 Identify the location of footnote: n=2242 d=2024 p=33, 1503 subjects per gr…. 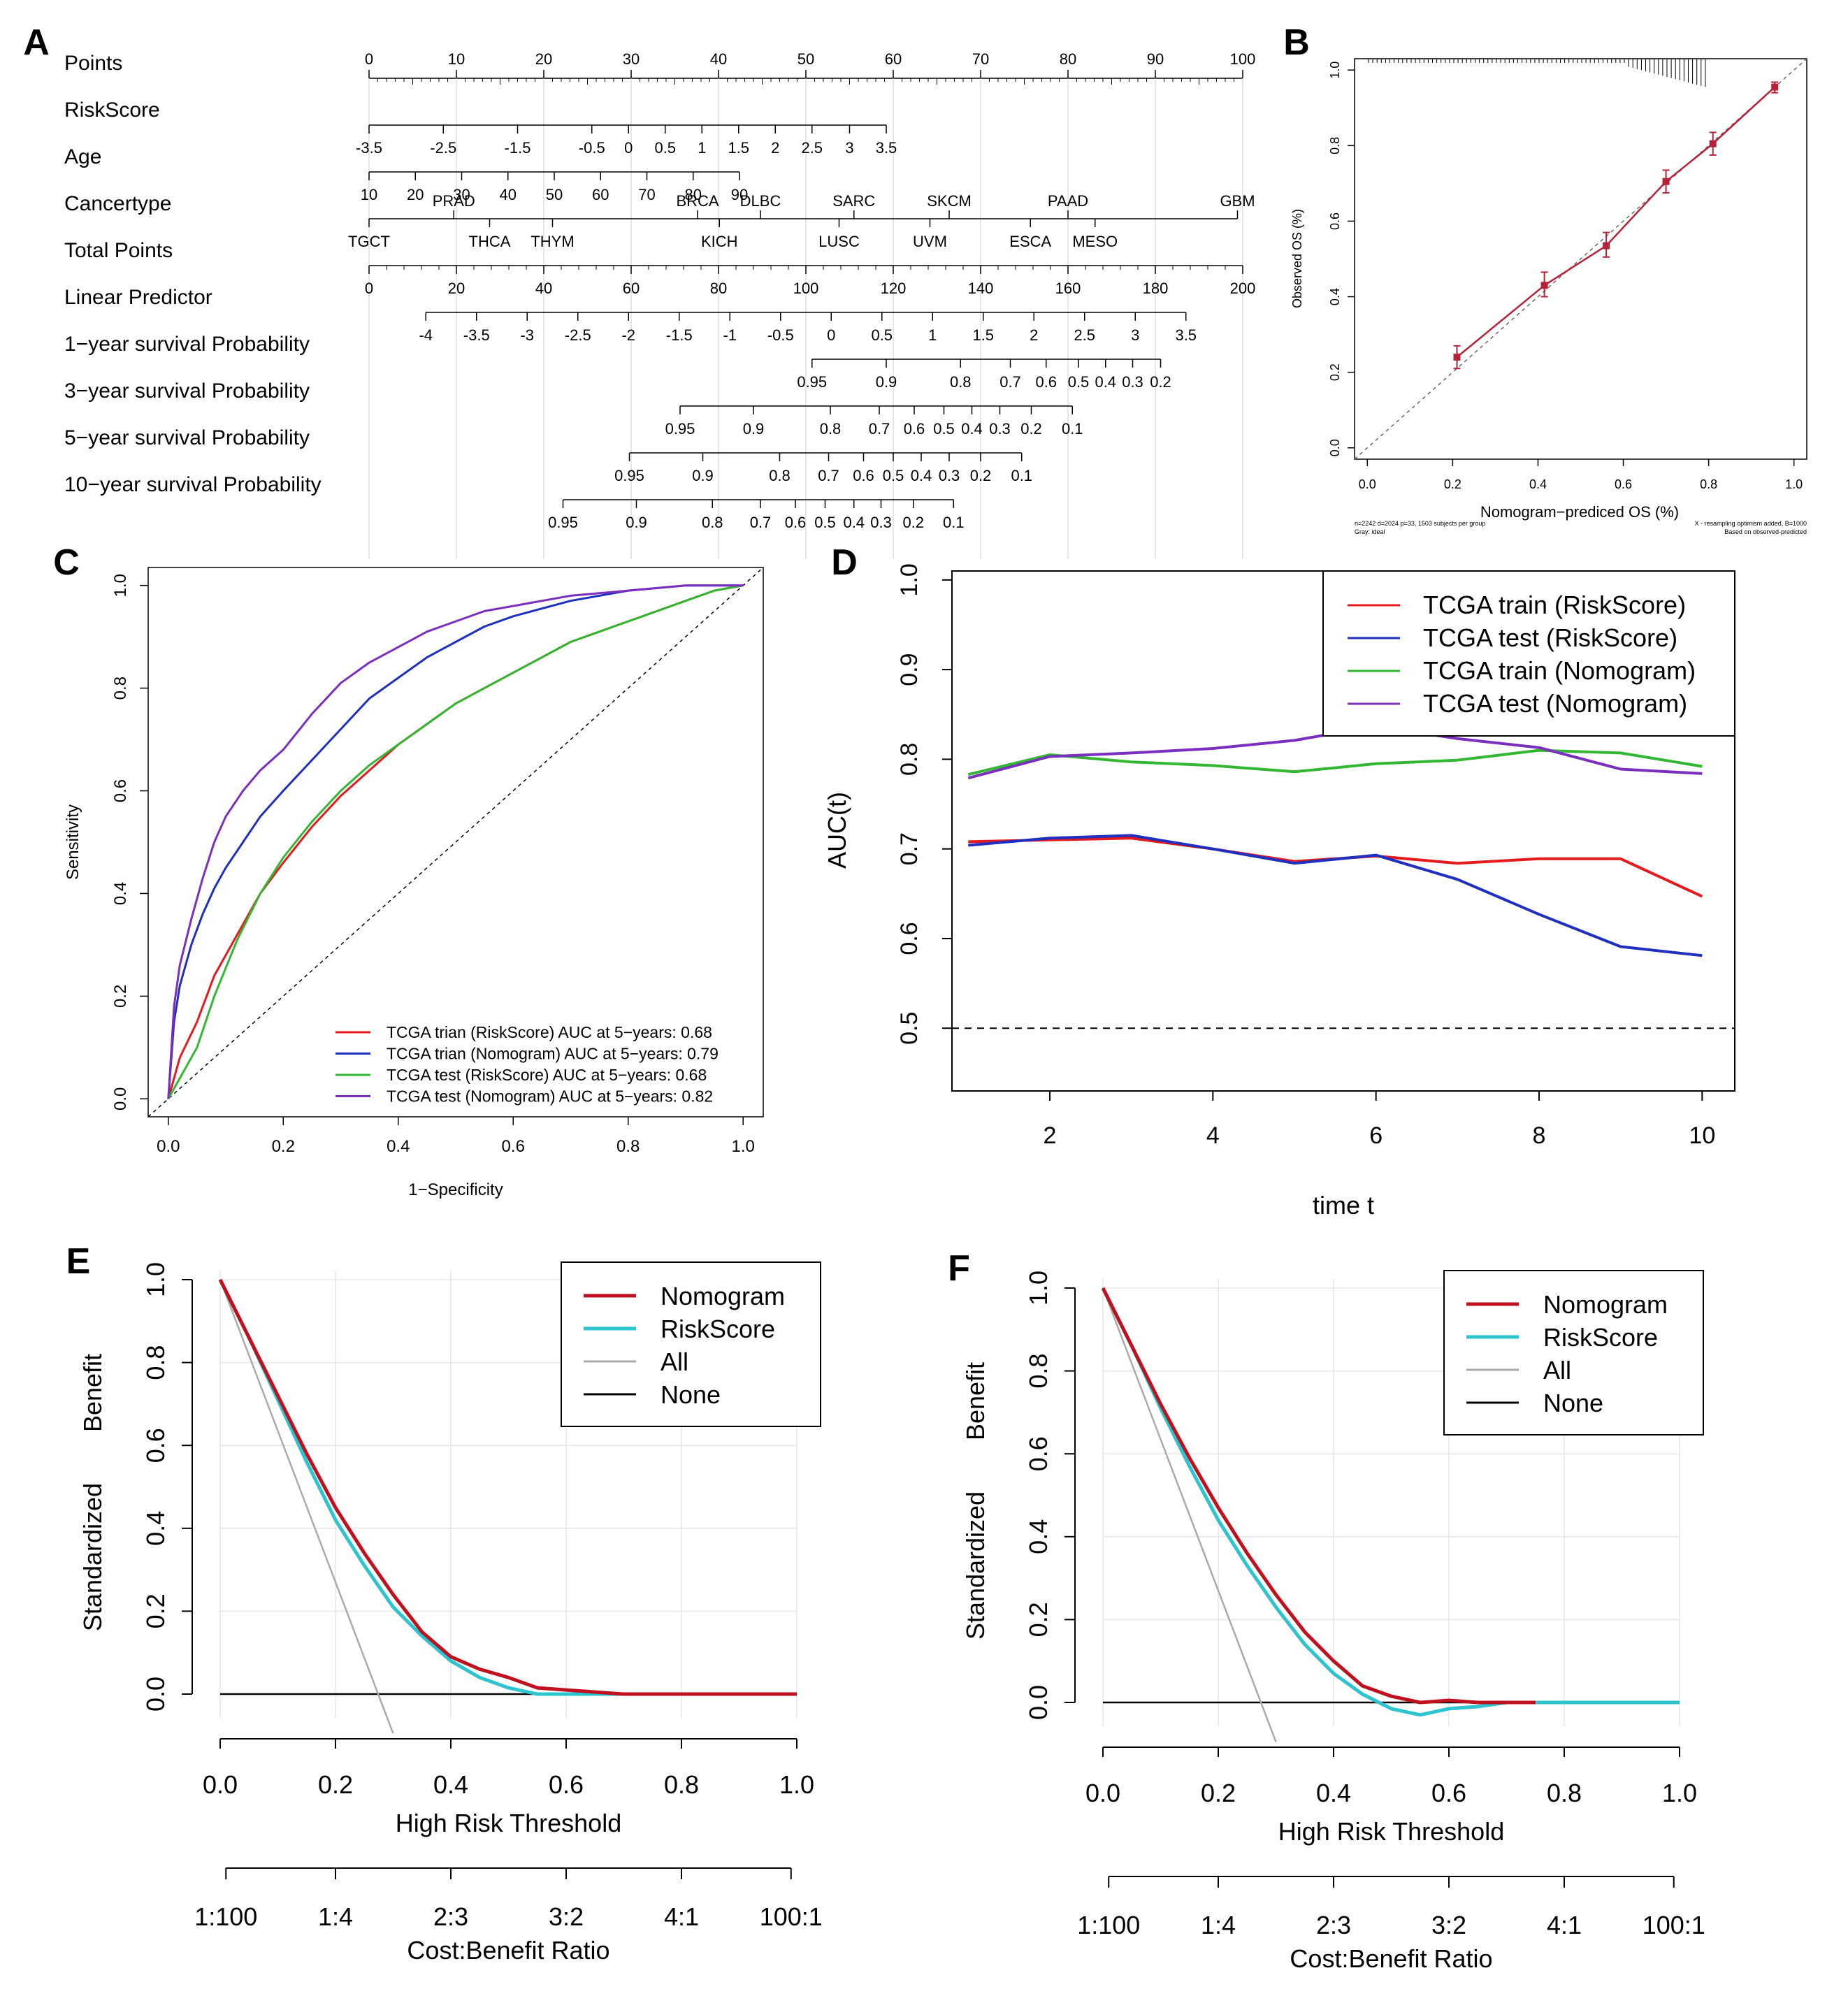
(1420, 523).